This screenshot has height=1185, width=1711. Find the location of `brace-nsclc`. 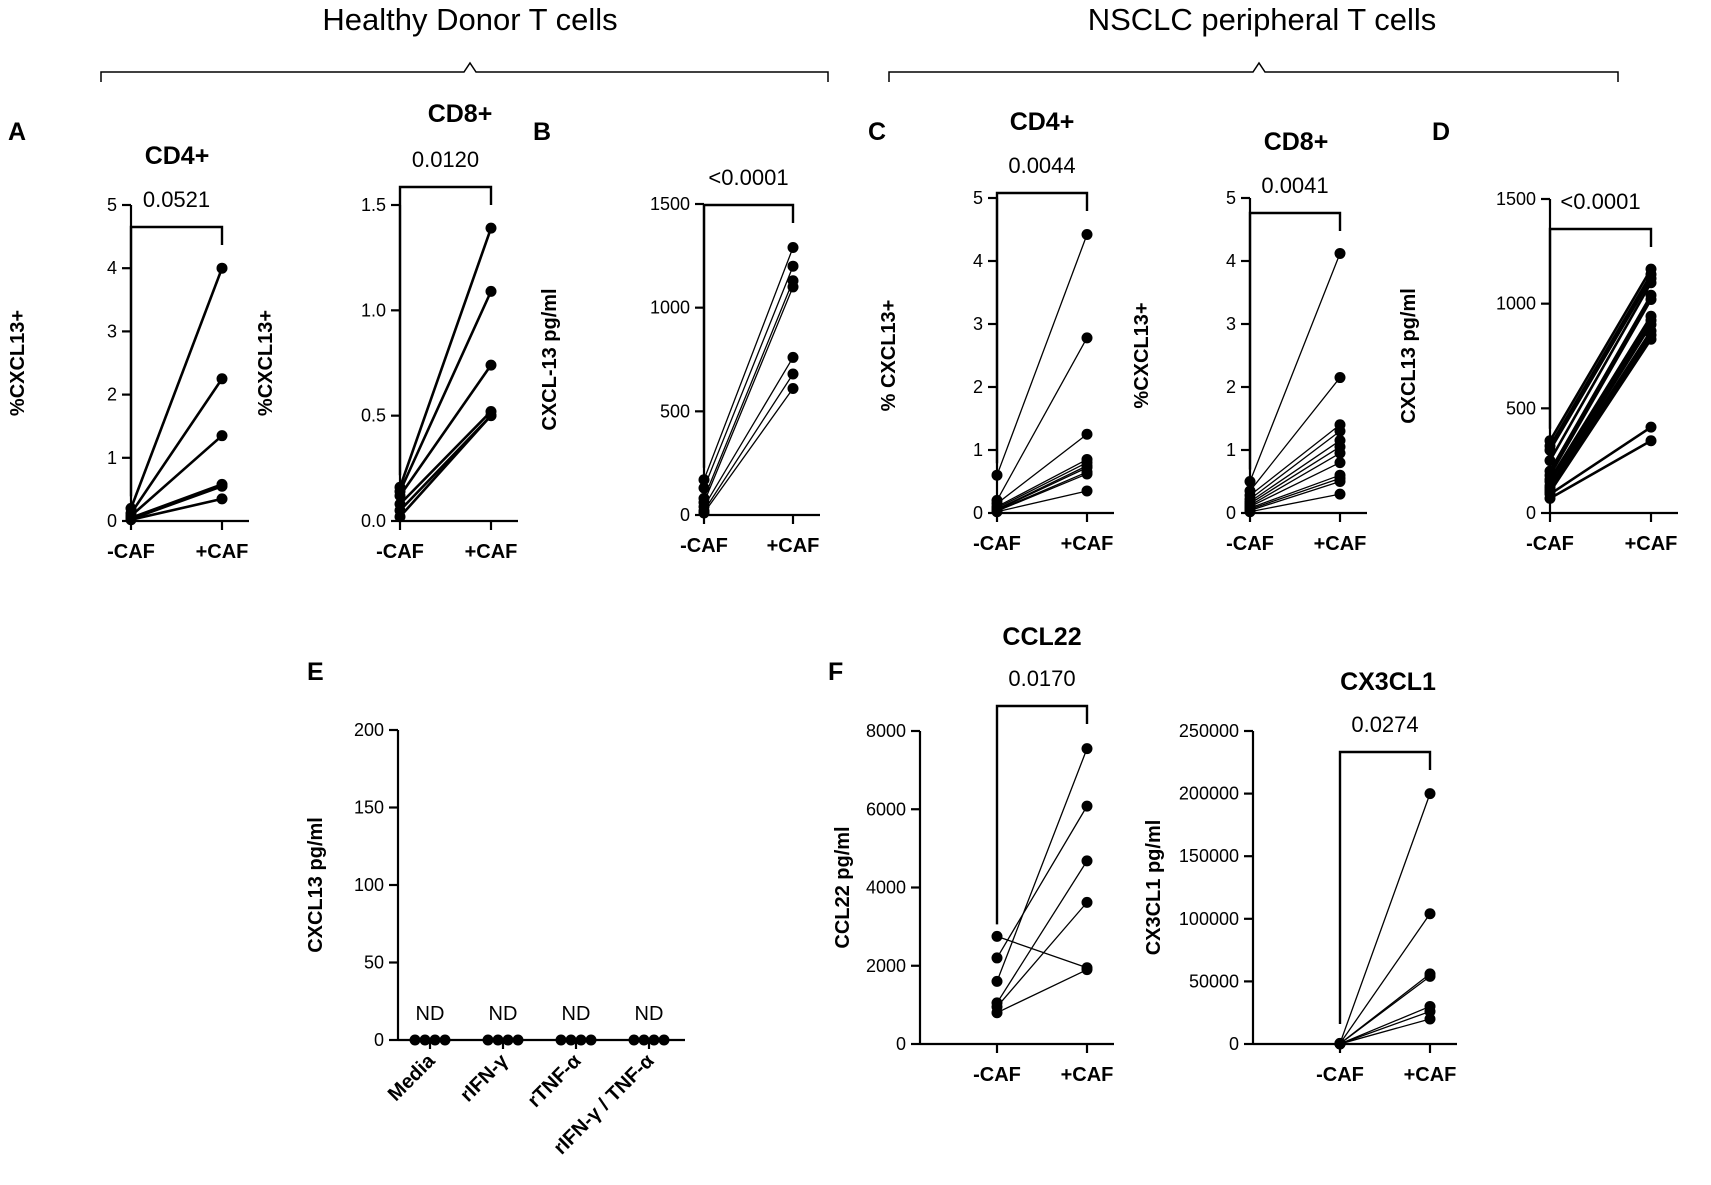

brace-nsclc is located at coordinates (1253, 71).